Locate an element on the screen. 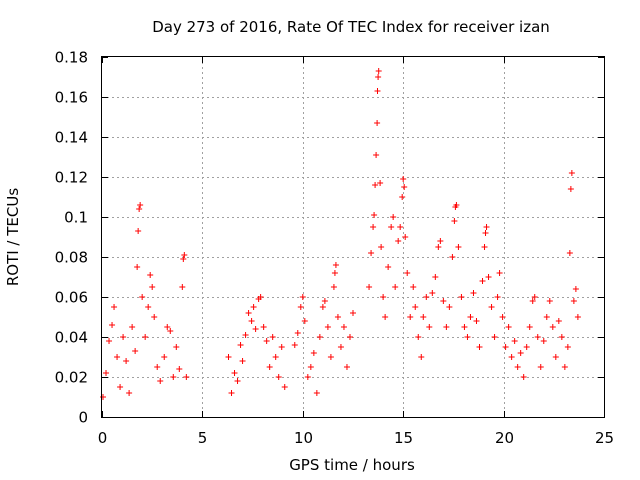 The height and width of the screenshot is (480, 640). y-tick-label: 0.12 is located at coordinates (71, 178).